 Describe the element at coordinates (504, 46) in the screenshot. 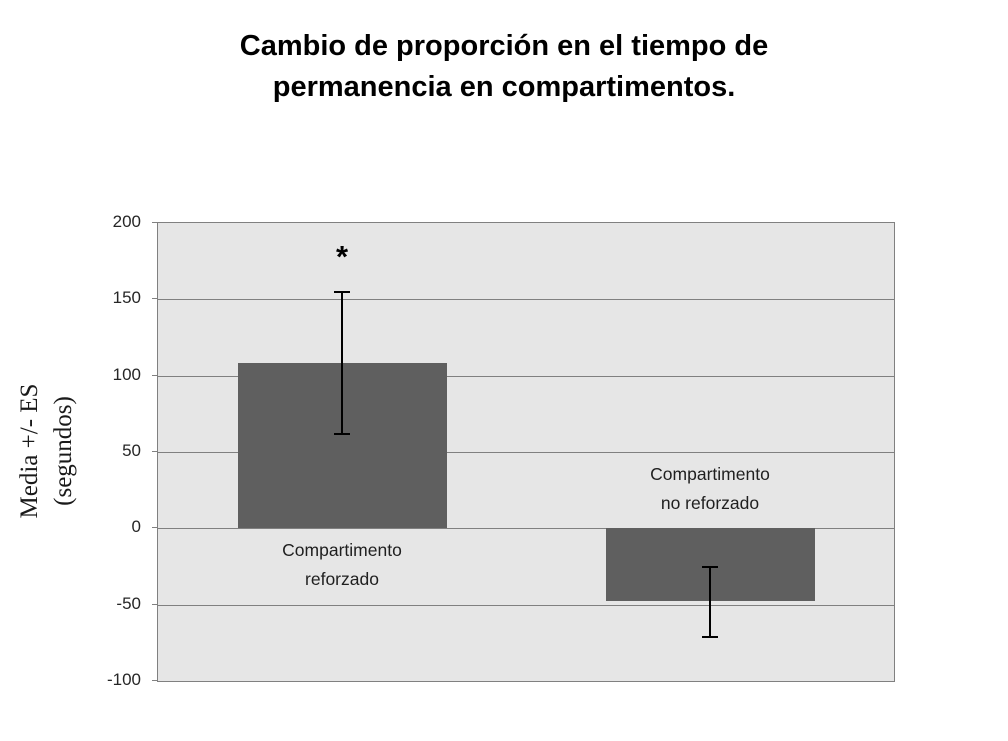

I see `chart-title-line-1: Cambio de proporción en el tiempo de` at that location.